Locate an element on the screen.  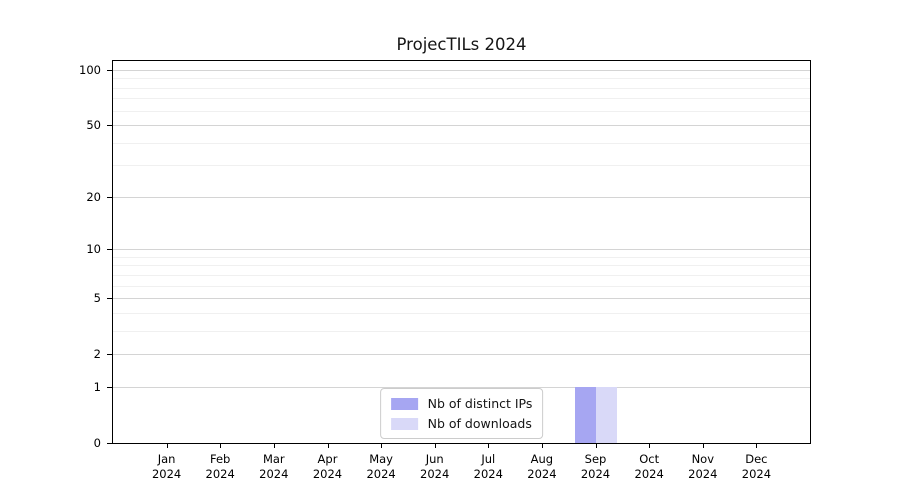
legend-label: Nb of distinct IPs is located at coordinates (480, 403).